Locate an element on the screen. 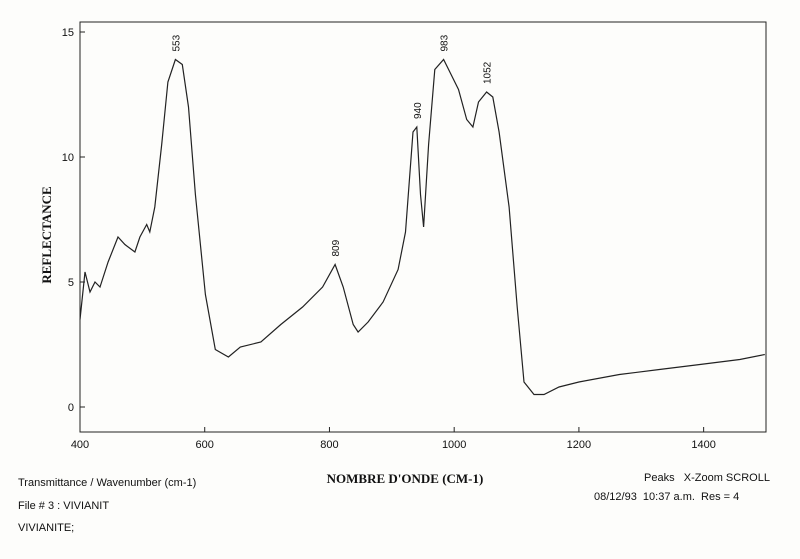 This screenshot has height=559, width=800. peak-label: 940 is located at coordinates (418, 110).